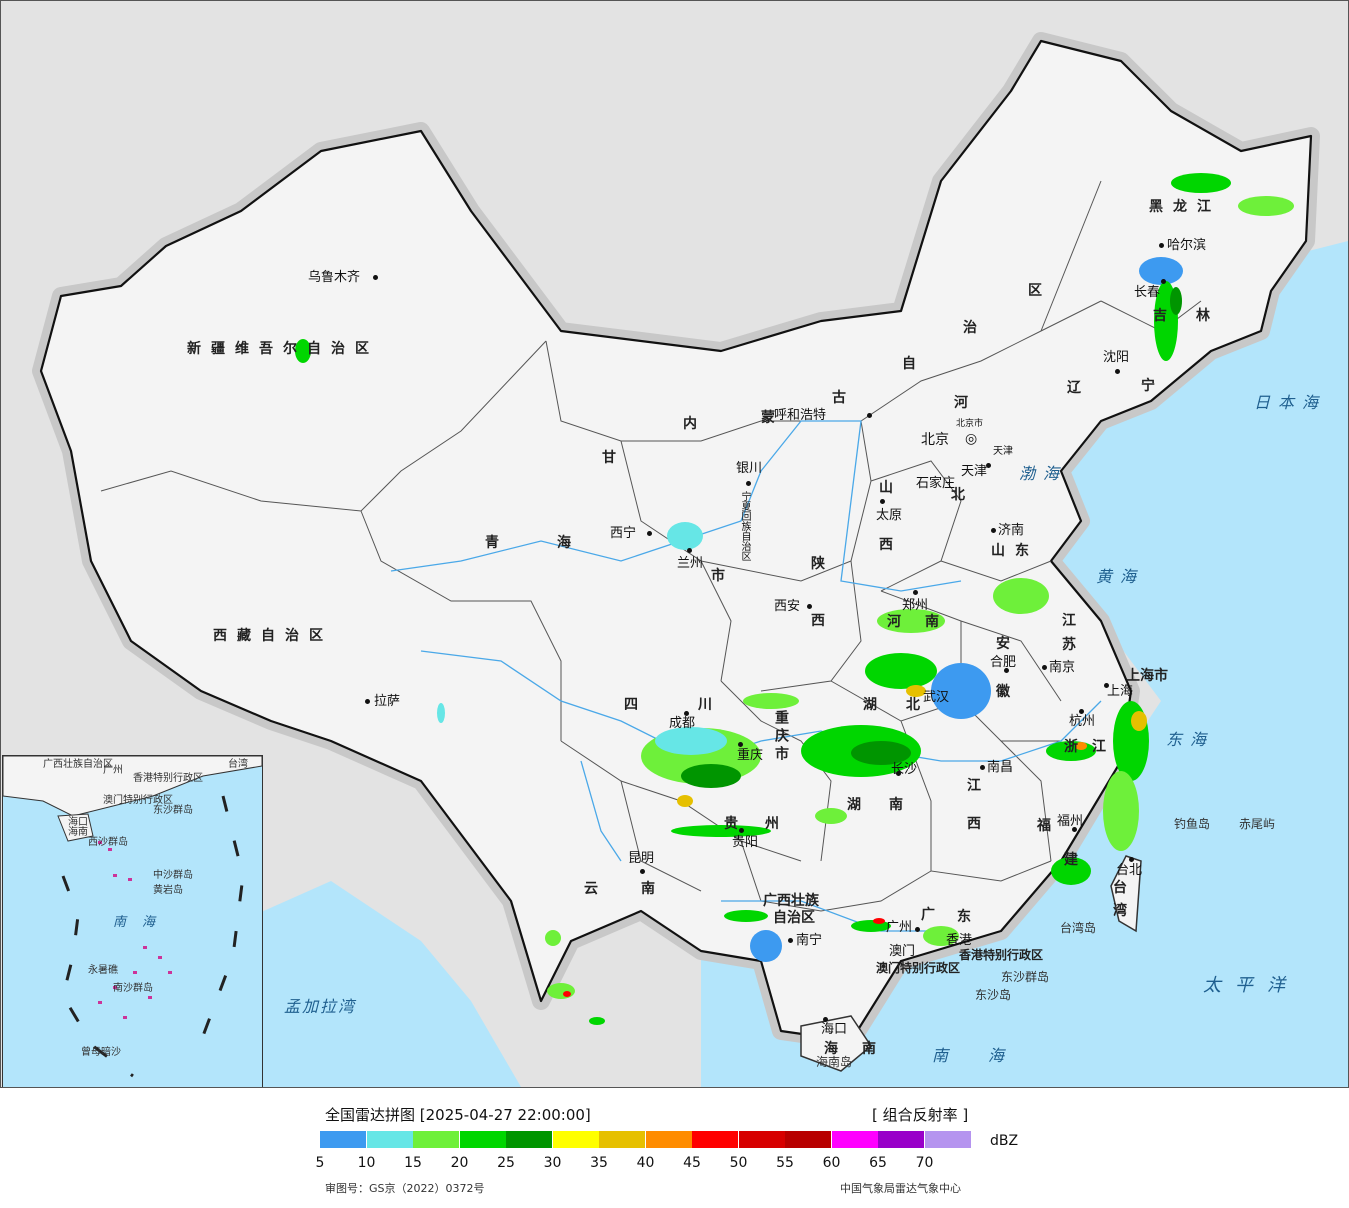 This screenshot has width=1349, height=1208. Describe the element at coordinates (750, 755) in the screenshot. I see `city-chongqing: 重庆` at that location.